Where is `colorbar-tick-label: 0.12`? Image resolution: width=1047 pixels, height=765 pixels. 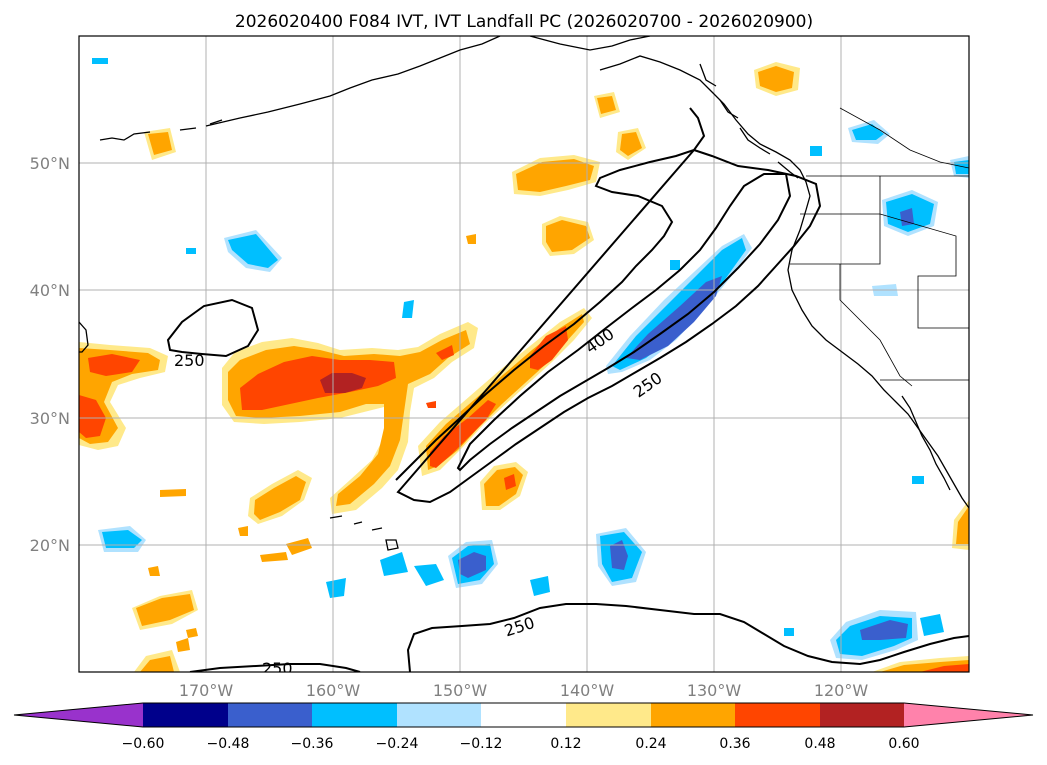
colorbar-tick-label: 0.12 is located at coordinates (565, 744).